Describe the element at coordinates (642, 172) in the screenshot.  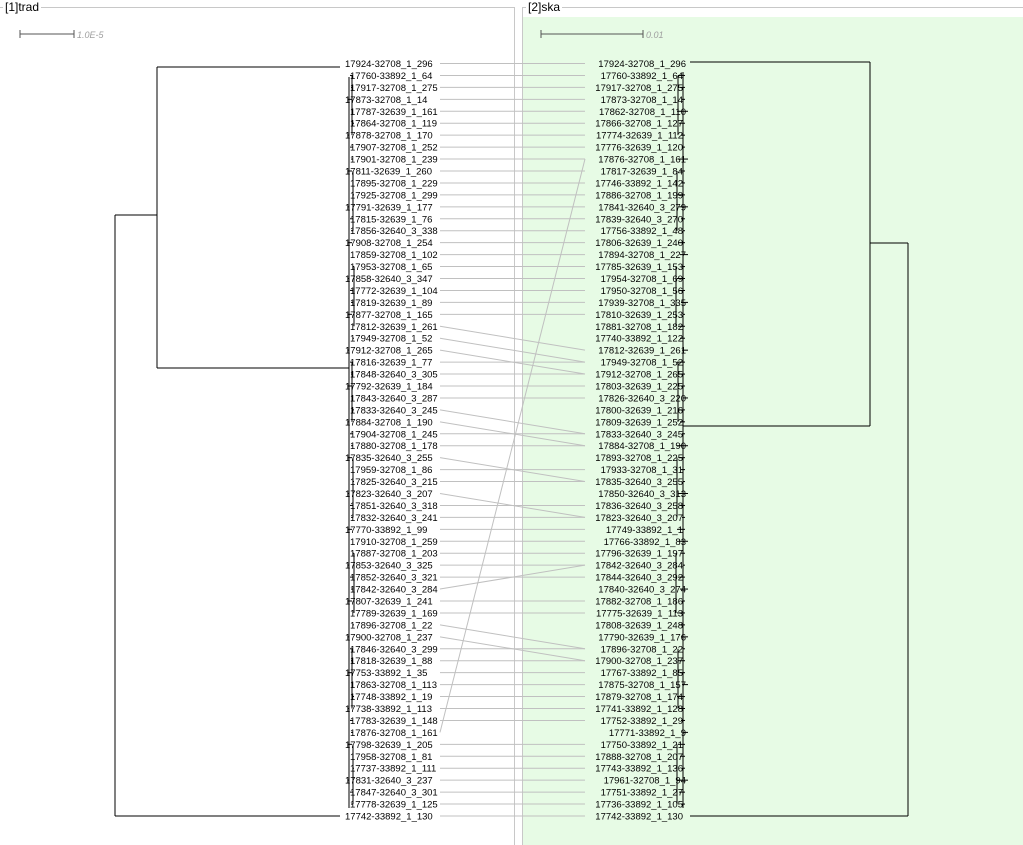
I see `right-leaf-label: 17817-32639_1_84` at that location.